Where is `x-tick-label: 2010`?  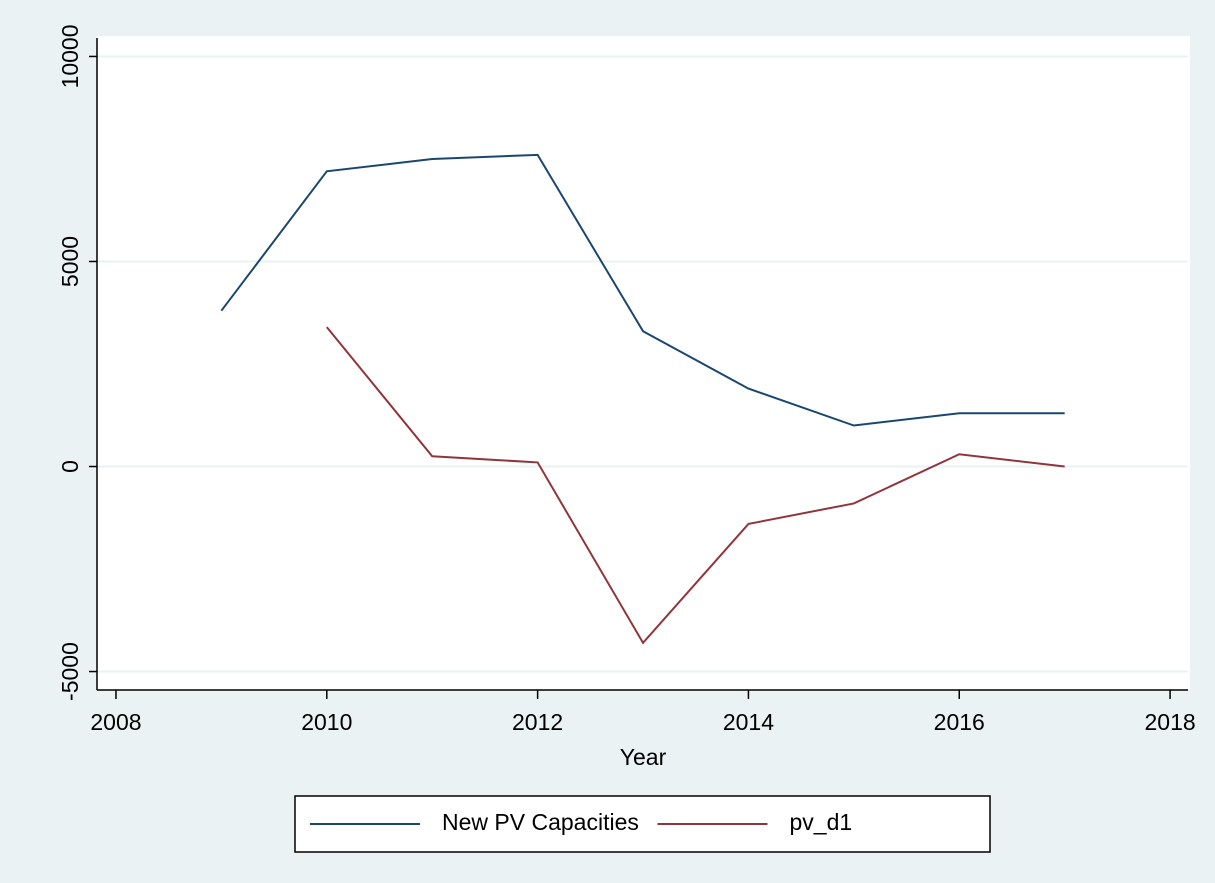 x-tick-label: 2010 is located at coordinates (326, 722).